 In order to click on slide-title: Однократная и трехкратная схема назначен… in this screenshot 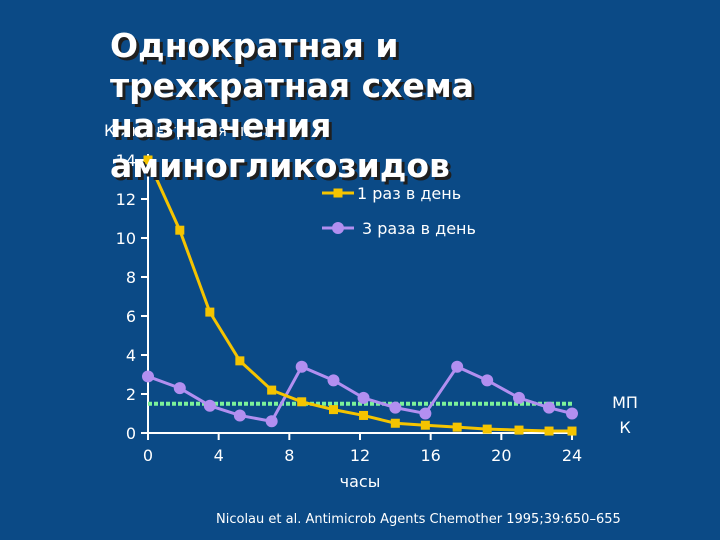, I will do `click(292, 105)`.